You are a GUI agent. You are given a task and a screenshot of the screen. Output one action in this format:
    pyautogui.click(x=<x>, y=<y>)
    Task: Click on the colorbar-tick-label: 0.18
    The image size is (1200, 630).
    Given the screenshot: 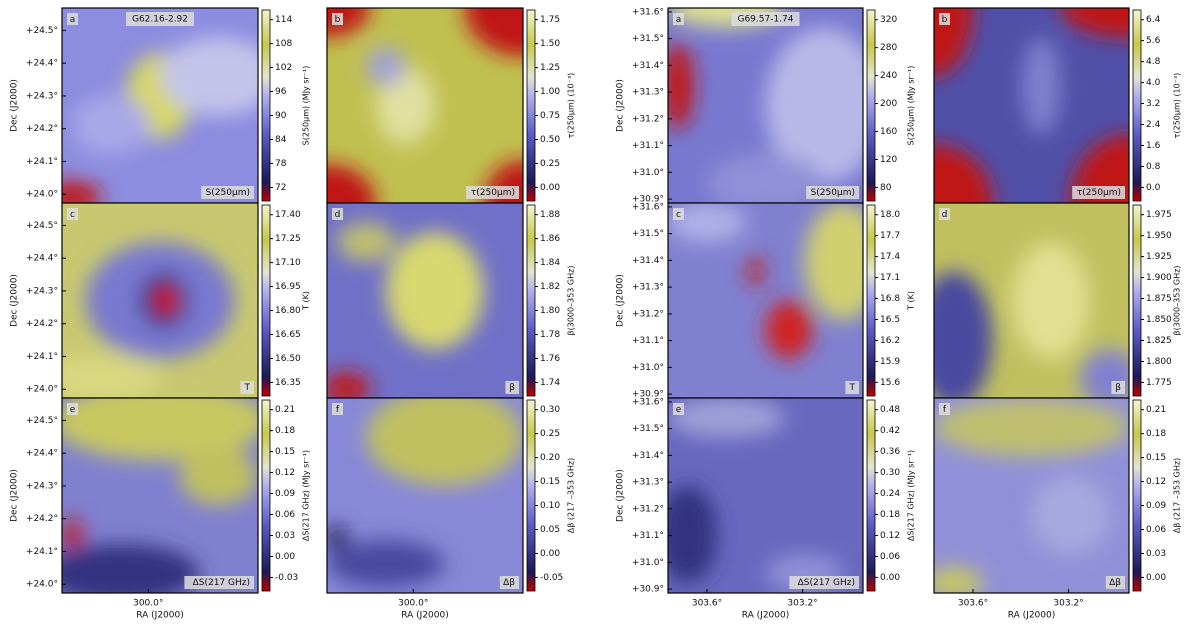 What is the action you would take?
    pyautogui.click(x=1156, y=434)
    